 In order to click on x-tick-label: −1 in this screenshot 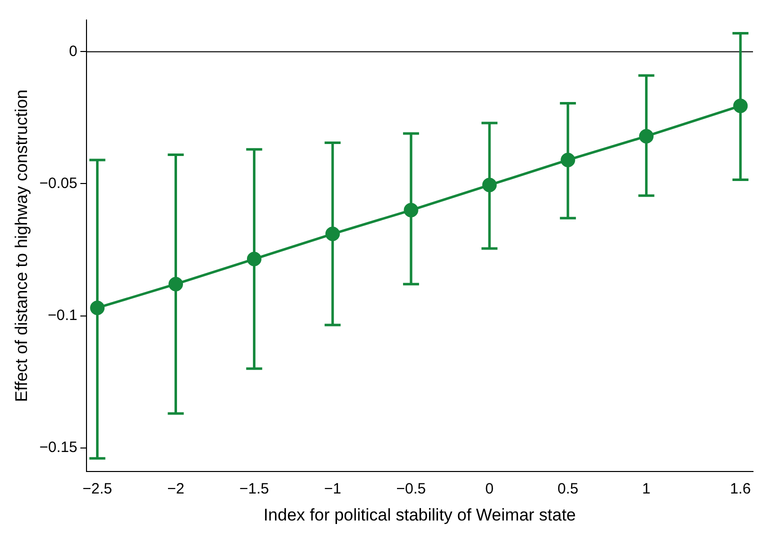, I will do `click(333, 489)`.